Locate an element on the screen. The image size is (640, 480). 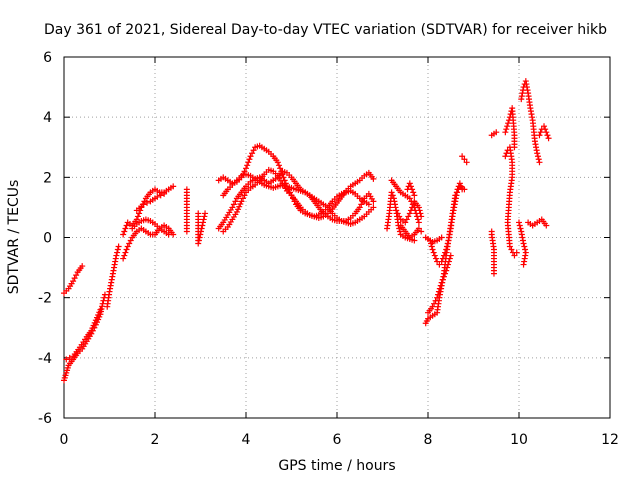
series-trace-w is located at coordinates (435, 240).